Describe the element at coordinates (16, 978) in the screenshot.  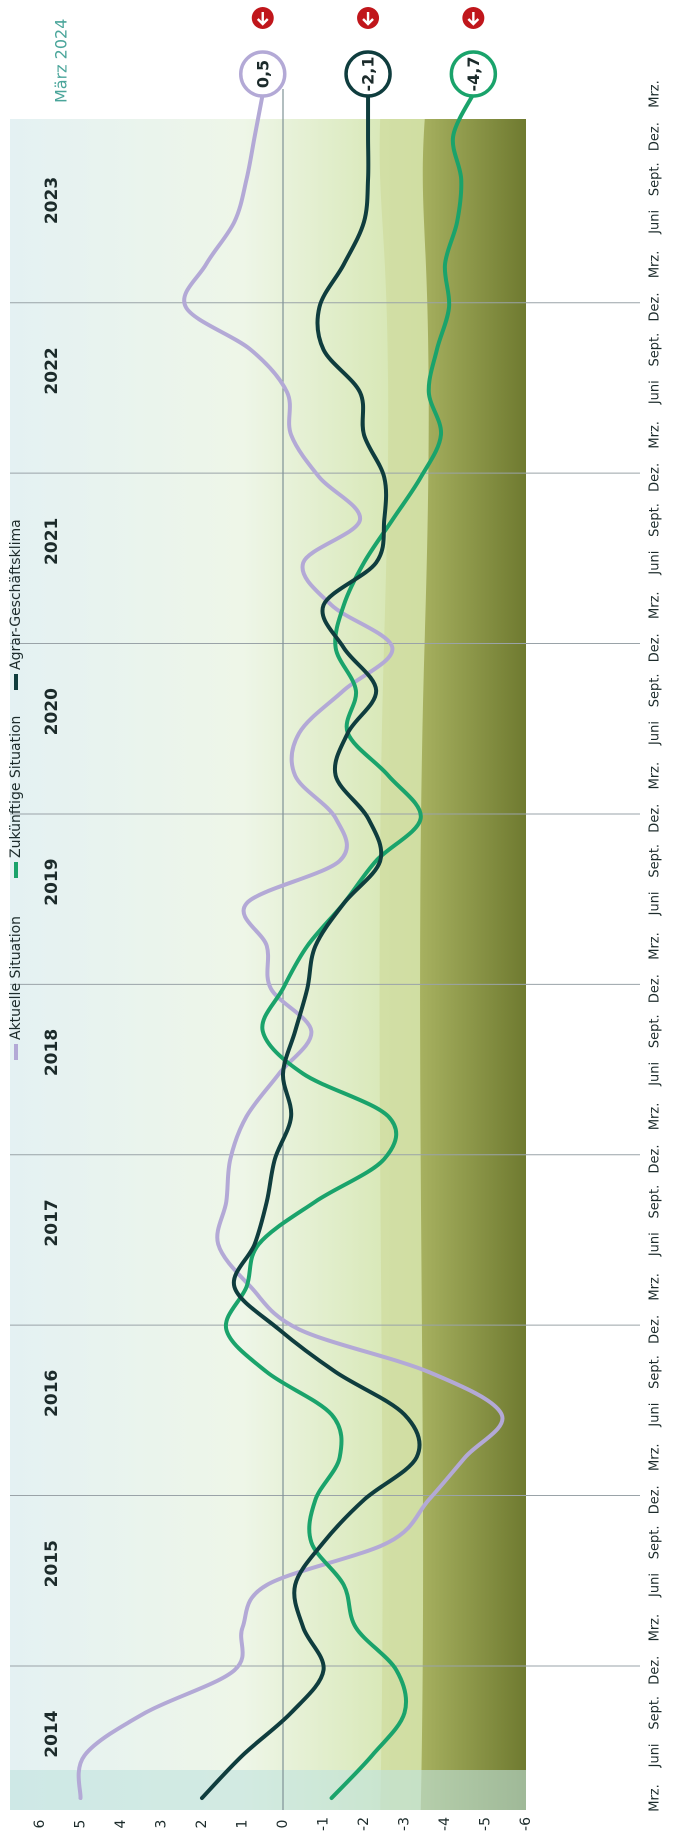
I see `legend-label: Aktuelle Situation` at that location.